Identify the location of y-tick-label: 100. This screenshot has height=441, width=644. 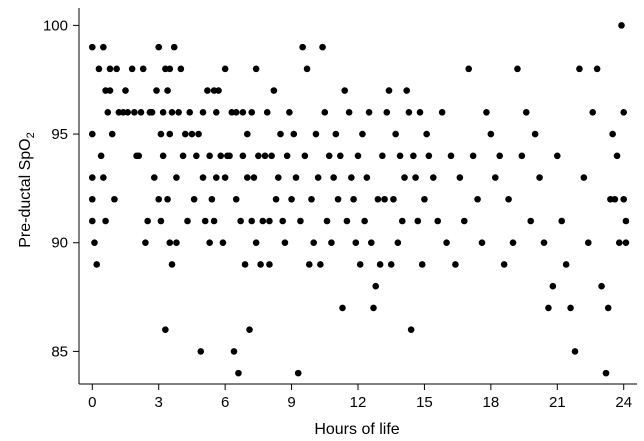
(55, 25).